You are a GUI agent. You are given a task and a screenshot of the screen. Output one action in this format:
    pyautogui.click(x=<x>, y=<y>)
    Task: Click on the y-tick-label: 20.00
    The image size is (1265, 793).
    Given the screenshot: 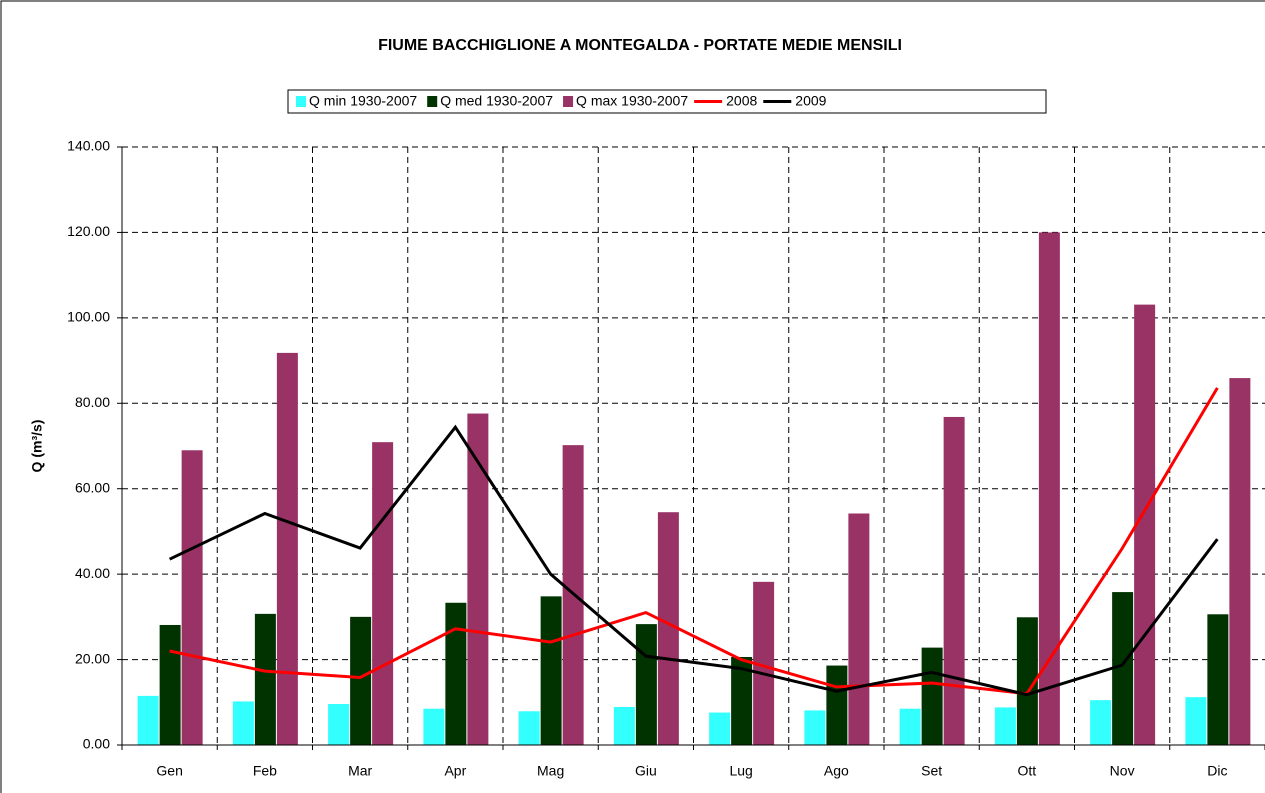 What is the action you would take?
    pyautogui.click(x=92, y=658)
    